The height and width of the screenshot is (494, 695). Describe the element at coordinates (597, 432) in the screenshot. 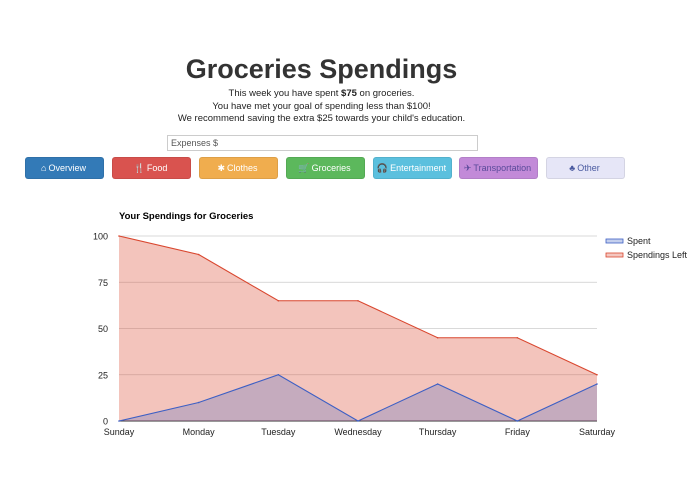

I see `x-tick-label: Saturday` at that location.